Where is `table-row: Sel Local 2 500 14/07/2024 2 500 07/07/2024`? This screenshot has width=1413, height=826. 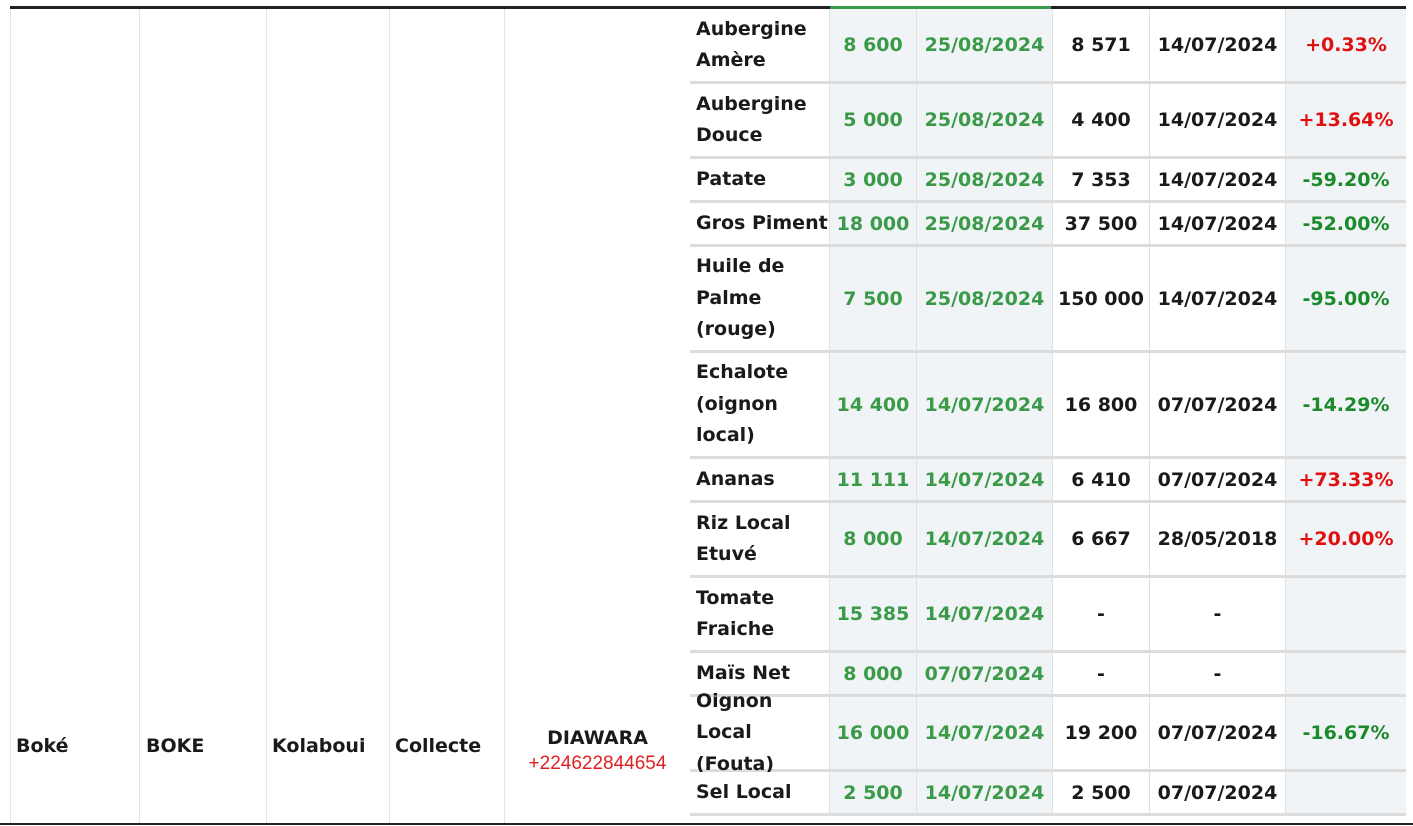
table-row: Sel Local 2 500 14/07/2024 2 500 07/07/2024 is located at coordinates (1048, 794).